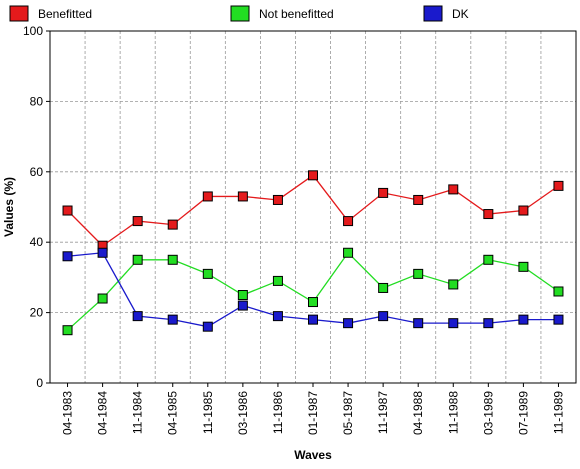  I want to click on x-tick-label: 11-1987, so click(383, 412).